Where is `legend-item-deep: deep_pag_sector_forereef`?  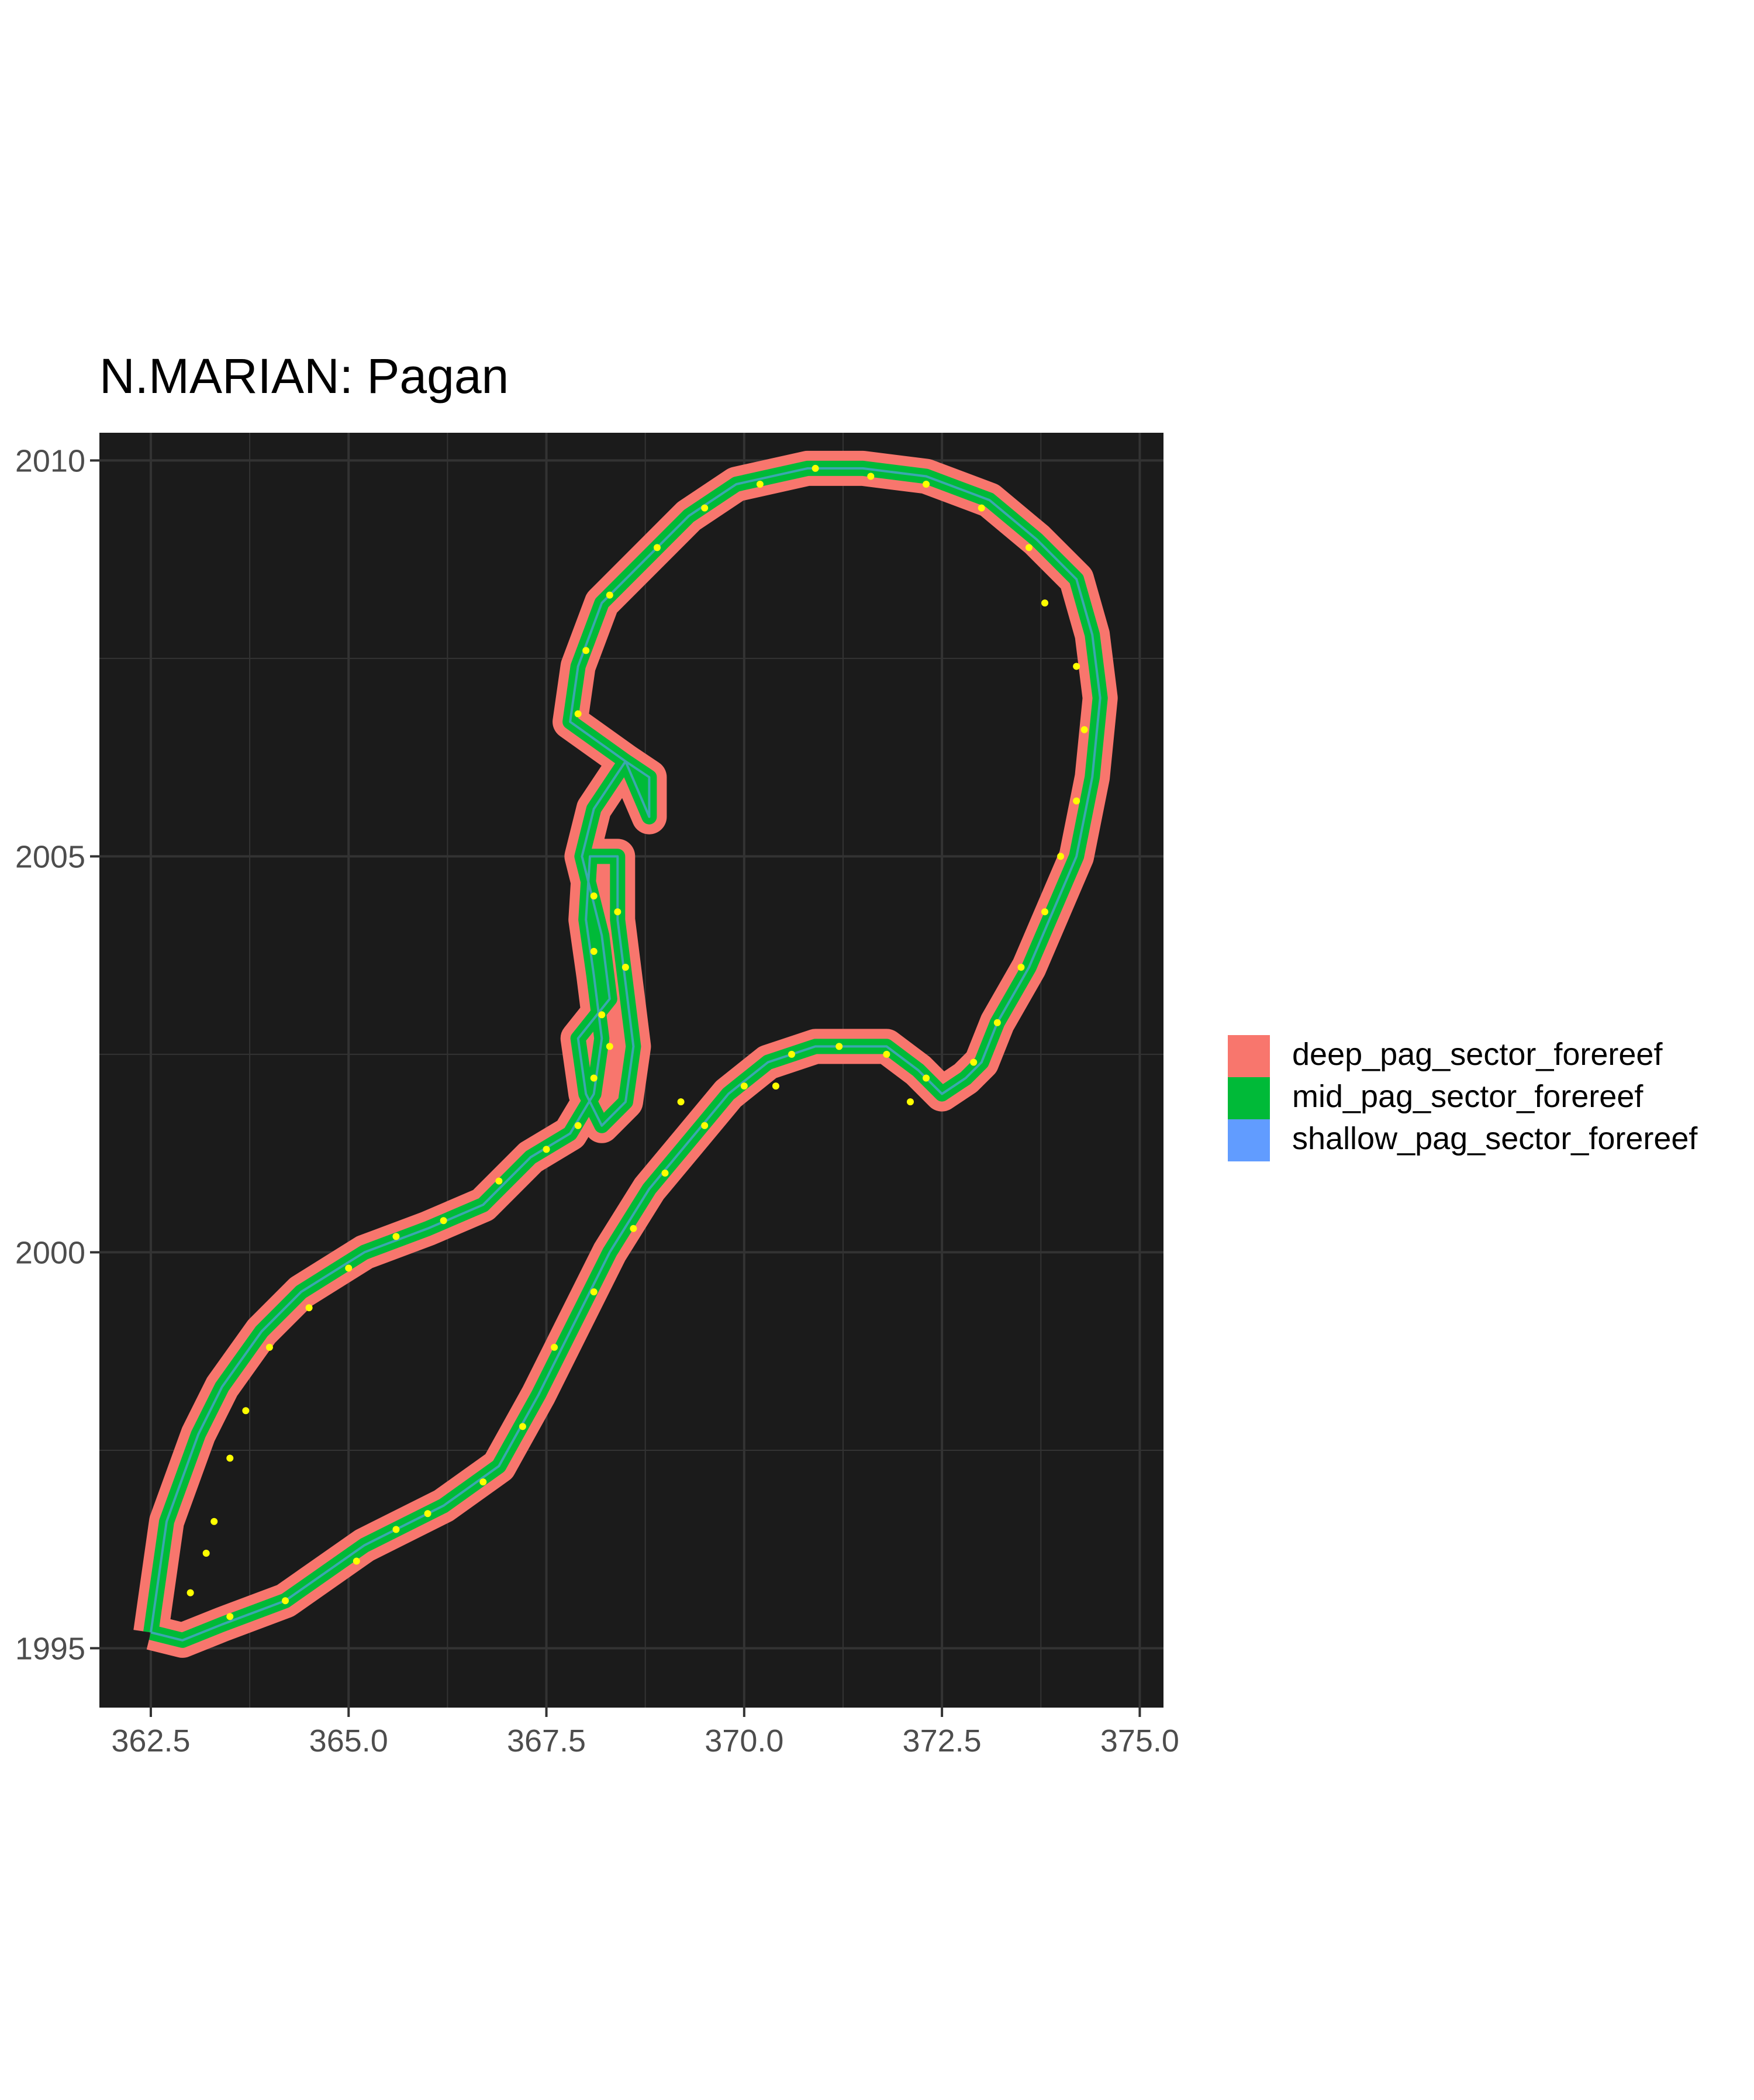 legend-item-deep: deep_pag_sector_forereef is located at coordinates (1491, 1056).